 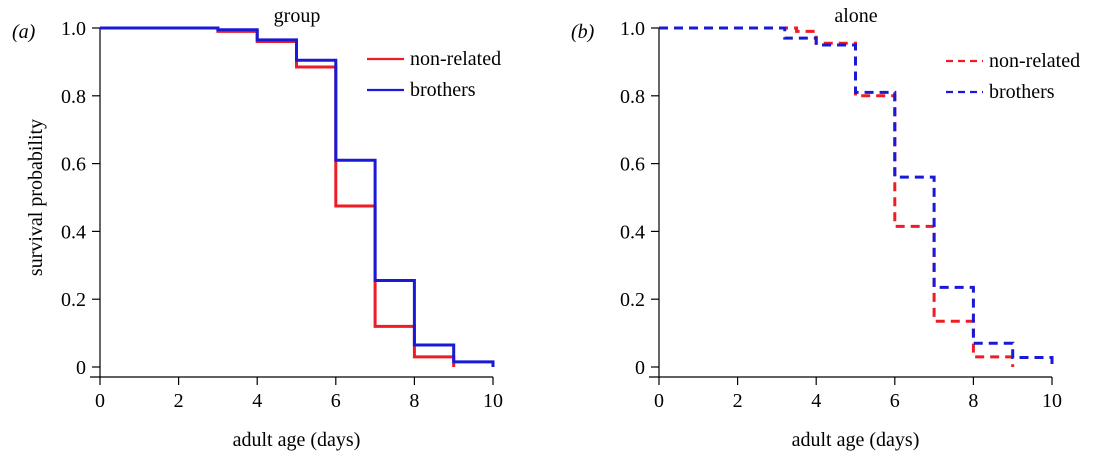 What do you see at coordinates (583, 32) in the screenshot?
I see `panel-label: (b)` at bounding box center [583, 32].